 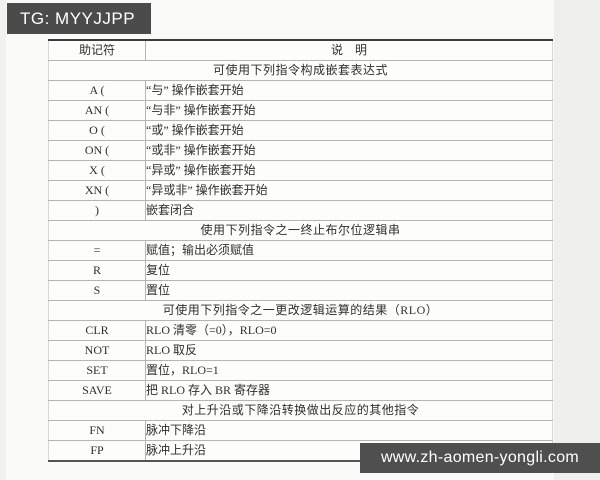 I want to click on table-row: SET 置位，RLO=1, so click(x=300, y=370).